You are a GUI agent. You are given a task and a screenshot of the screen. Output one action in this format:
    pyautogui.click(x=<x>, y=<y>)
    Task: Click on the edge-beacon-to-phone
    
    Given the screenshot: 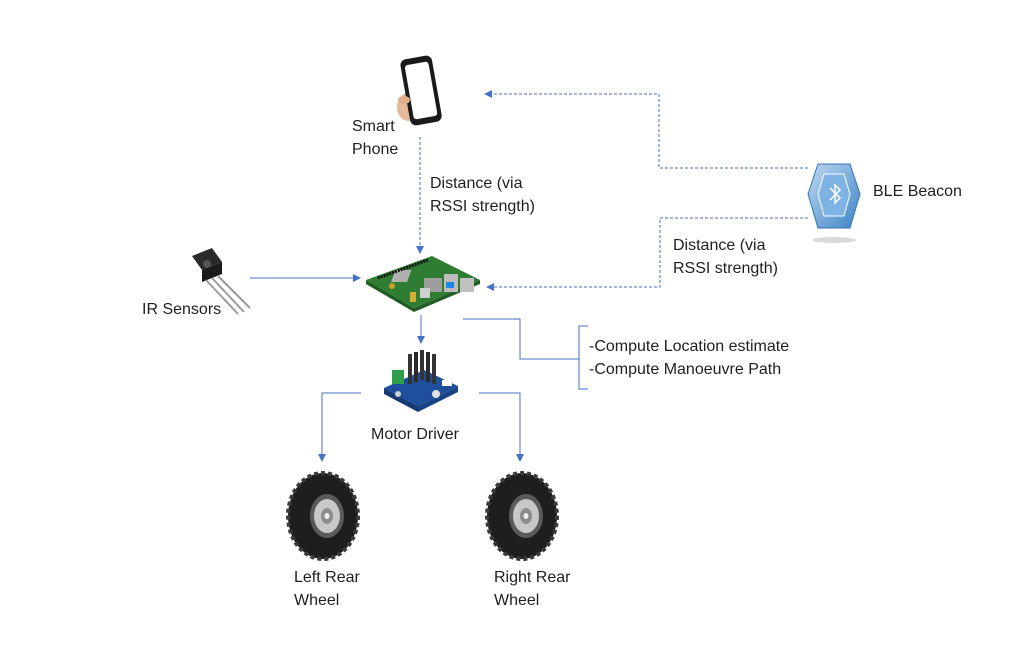 What is the action you would take?
    pyautogui.click(x=646, y=131)
    